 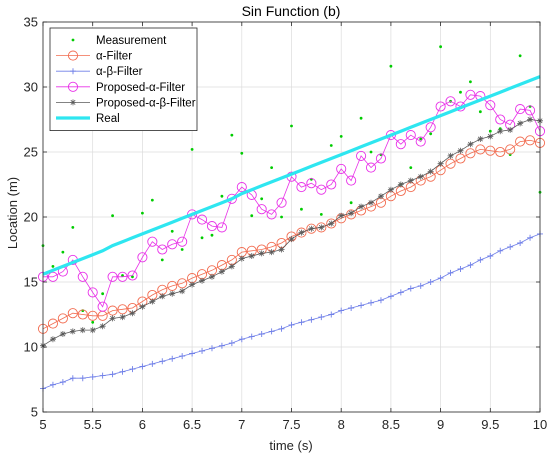 I want to click on y-tick-label: 30, so click(x=31, y=87).